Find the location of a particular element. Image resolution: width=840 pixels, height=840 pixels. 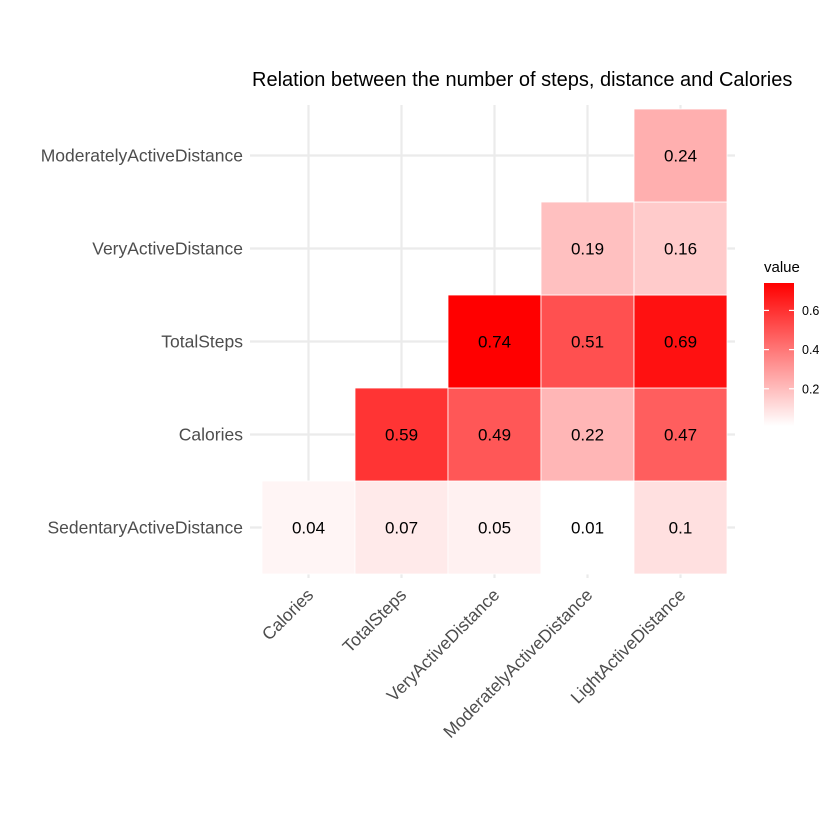

cell-value-label: 0.01 is located at coordinates (587, 528).